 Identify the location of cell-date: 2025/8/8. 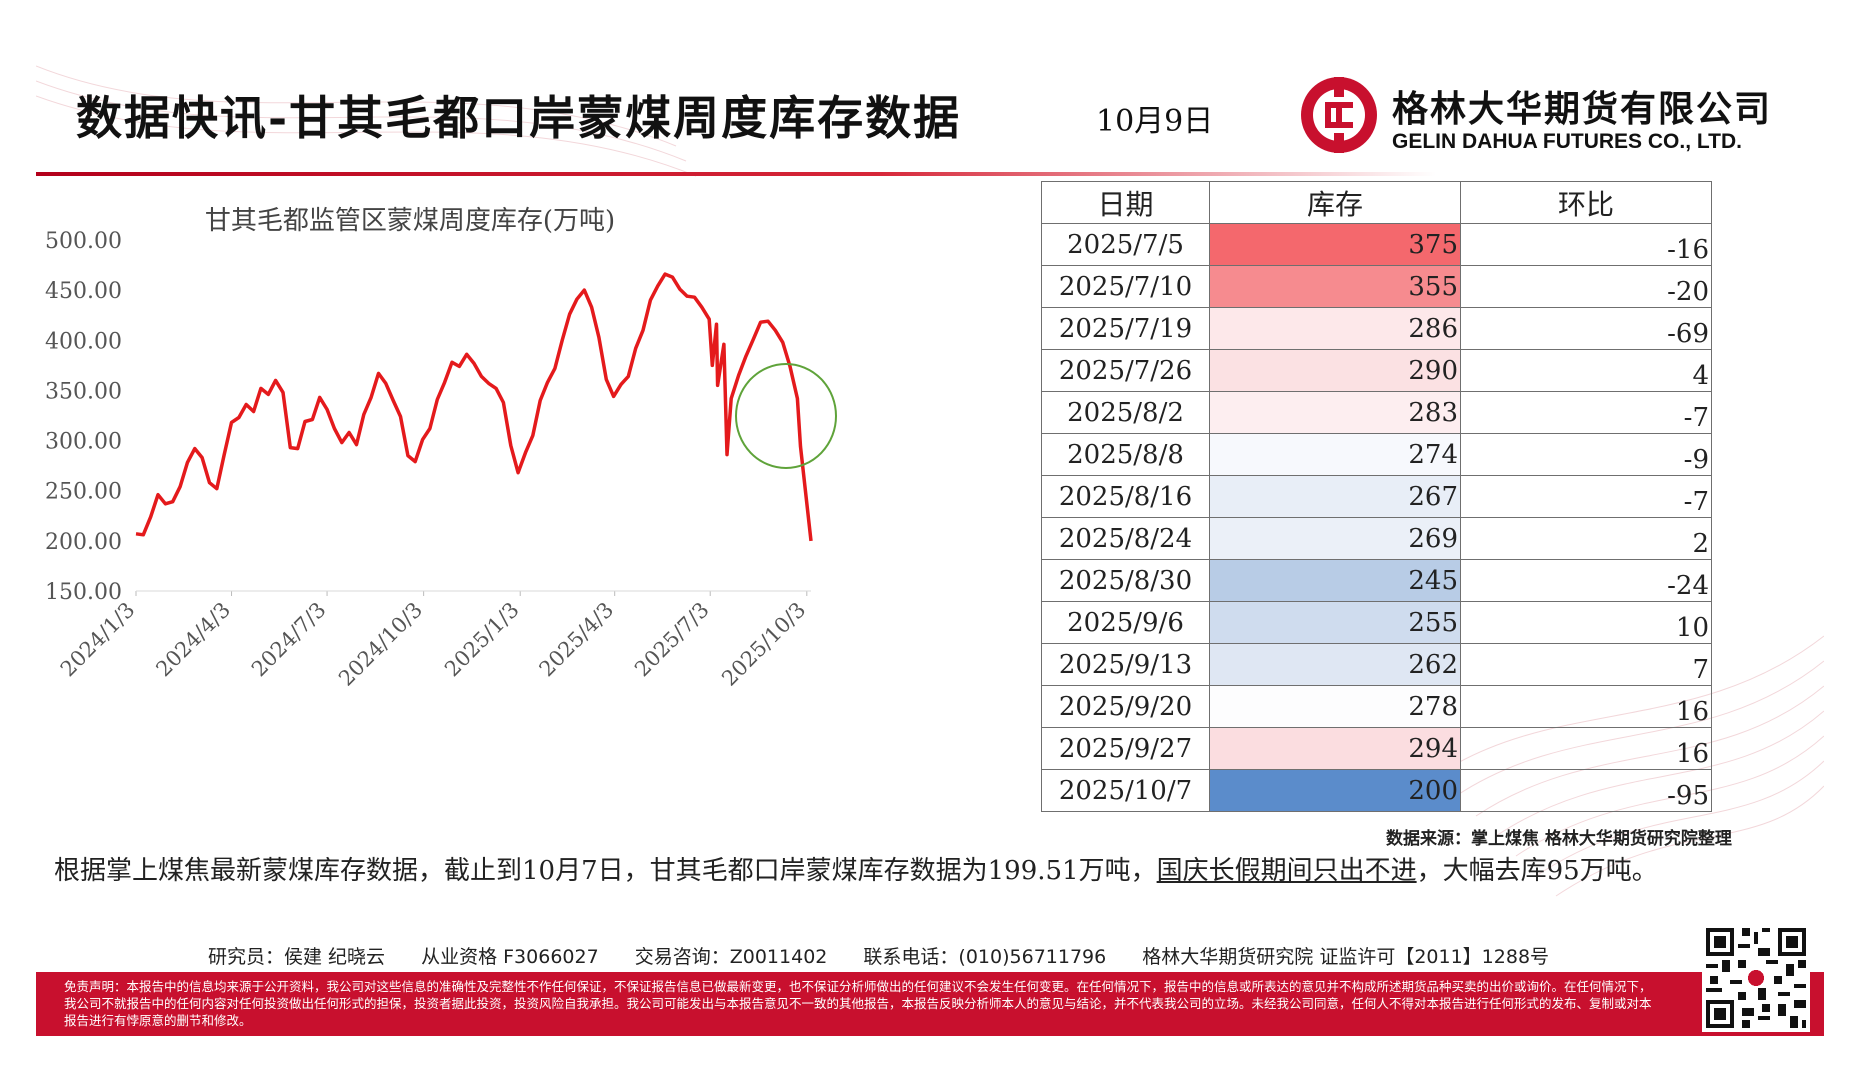
(1125, 454).